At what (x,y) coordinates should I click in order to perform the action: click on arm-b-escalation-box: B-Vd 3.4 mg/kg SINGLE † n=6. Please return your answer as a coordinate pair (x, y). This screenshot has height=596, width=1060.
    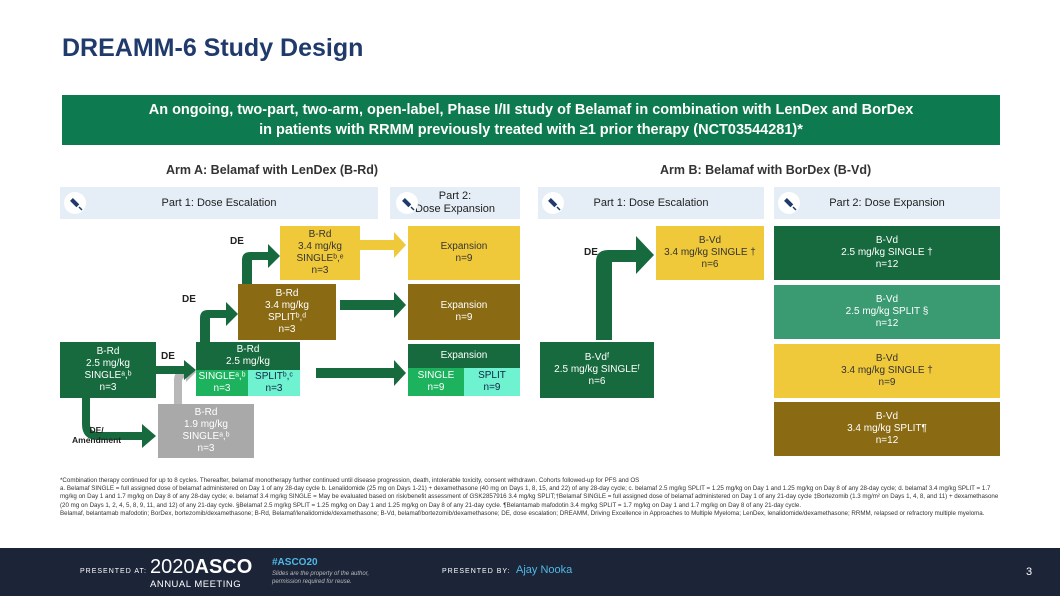
    Looking at the image, I should click on (710, 253).